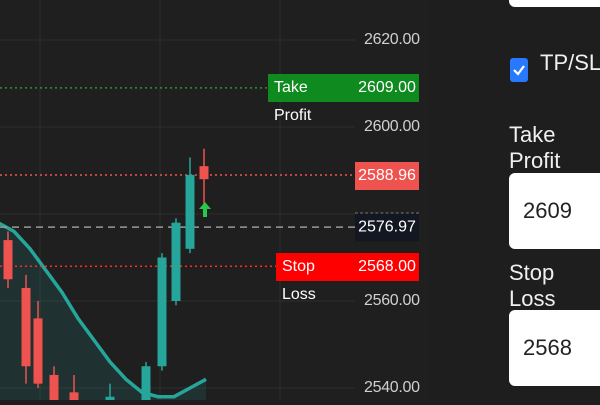 Image resolution: width=600 pixels, height=405 pixels. Describe the element at coordinates (547, 210) in the screenshot. I see `take-profit-value: 2609` at that location.